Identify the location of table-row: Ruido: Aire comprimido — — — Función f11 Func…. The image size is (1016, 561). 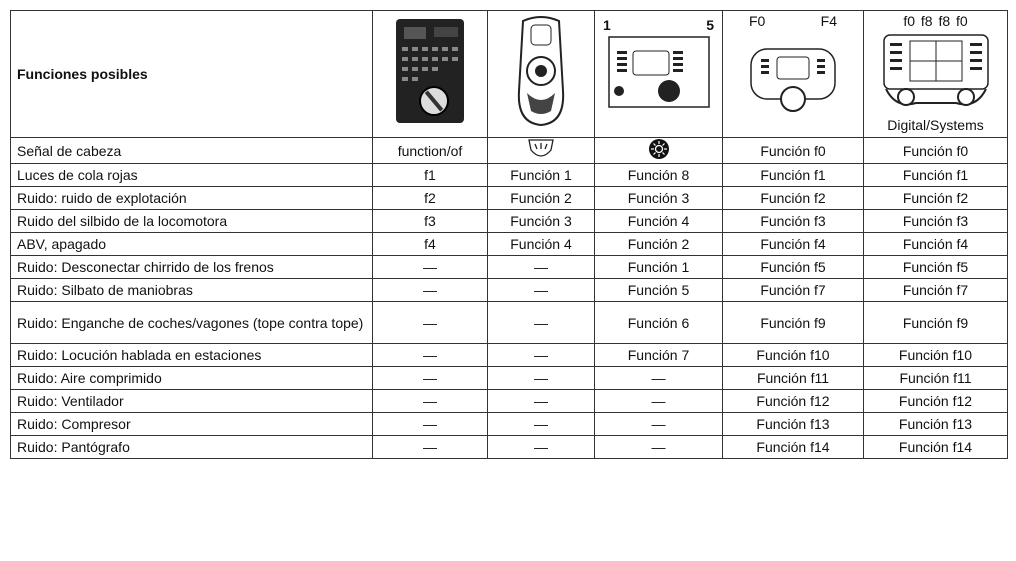
(509, 378).